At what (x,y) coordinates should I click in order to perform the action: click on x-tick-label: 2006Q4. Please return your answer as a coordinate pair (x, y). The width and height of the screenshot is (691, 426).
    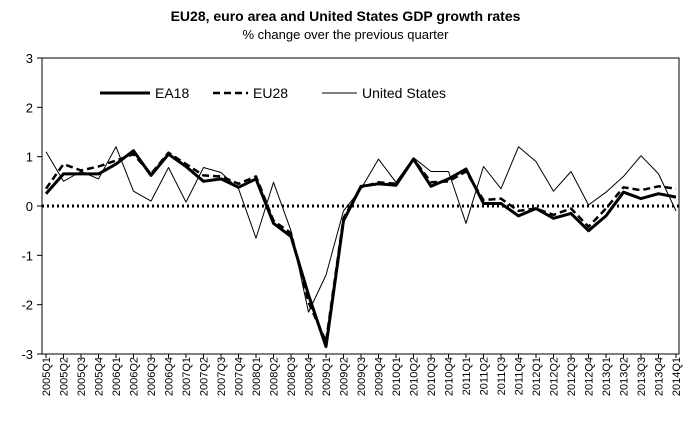
    Looking at the image, I should click on (170, 376).